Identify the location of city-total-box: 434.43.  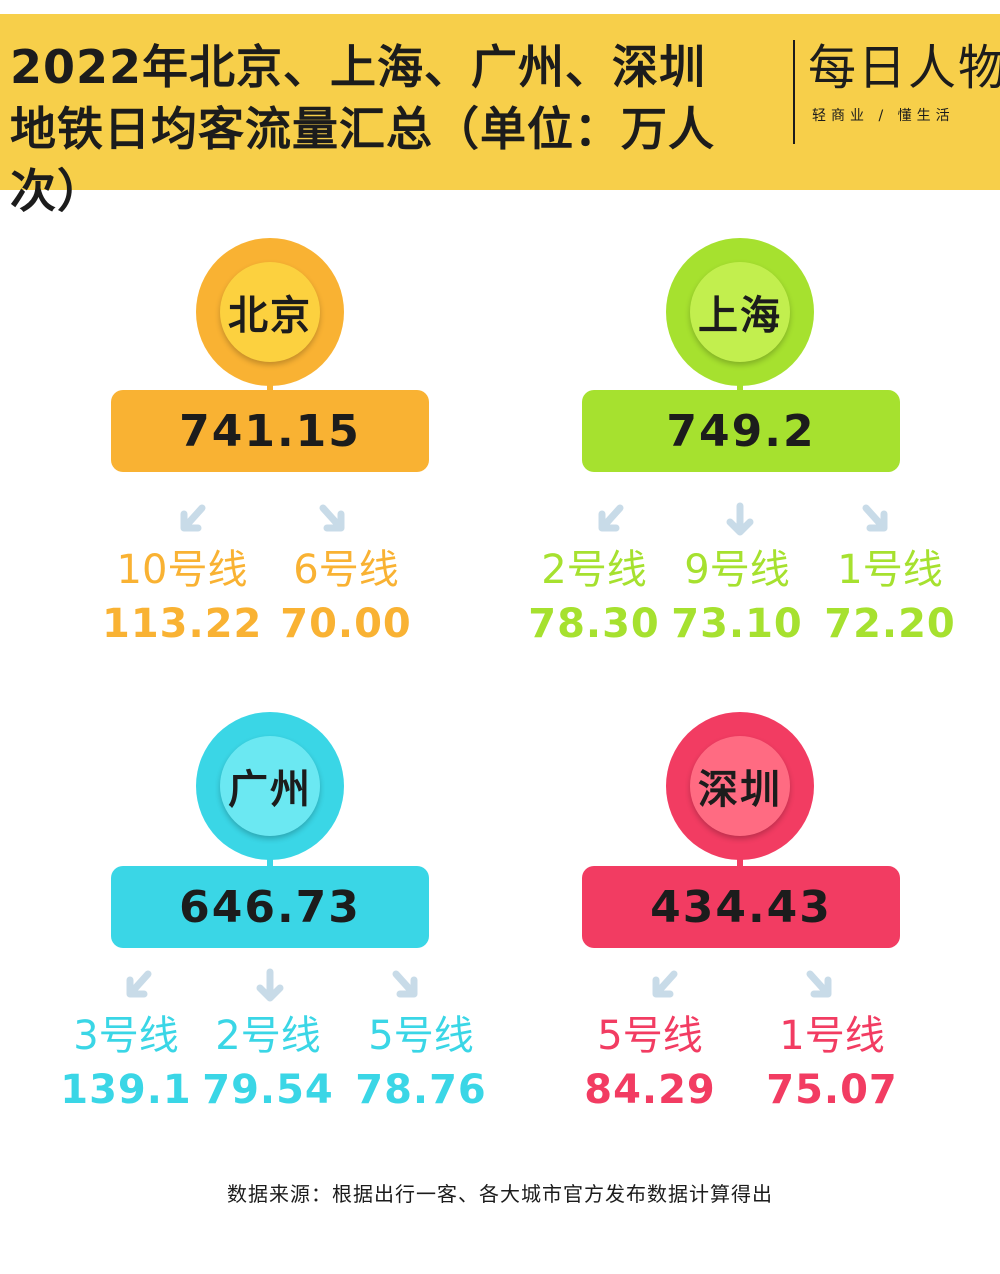
(741, 907).